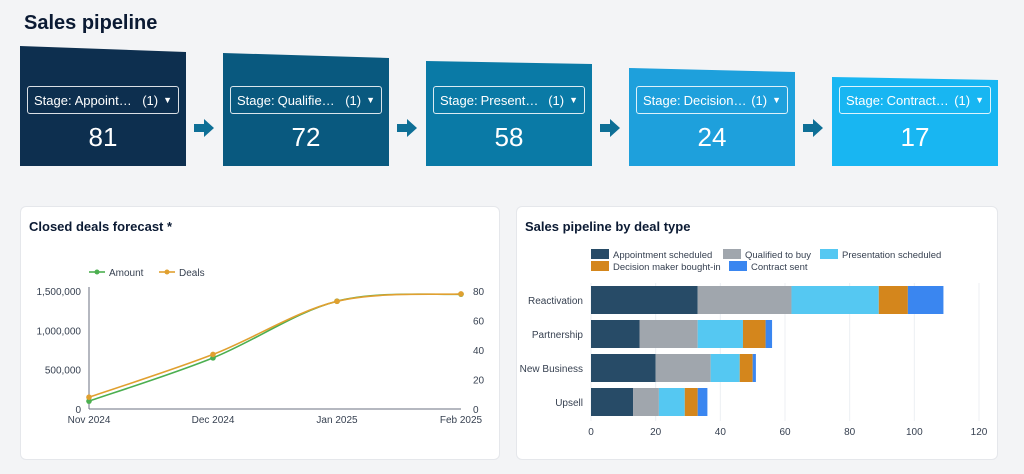 The height and width of the screenshot is (474, 1024). I want to click on stage-filter-dropdown-3: Stage: Presentati... (1) ▼, so click(509, 100).